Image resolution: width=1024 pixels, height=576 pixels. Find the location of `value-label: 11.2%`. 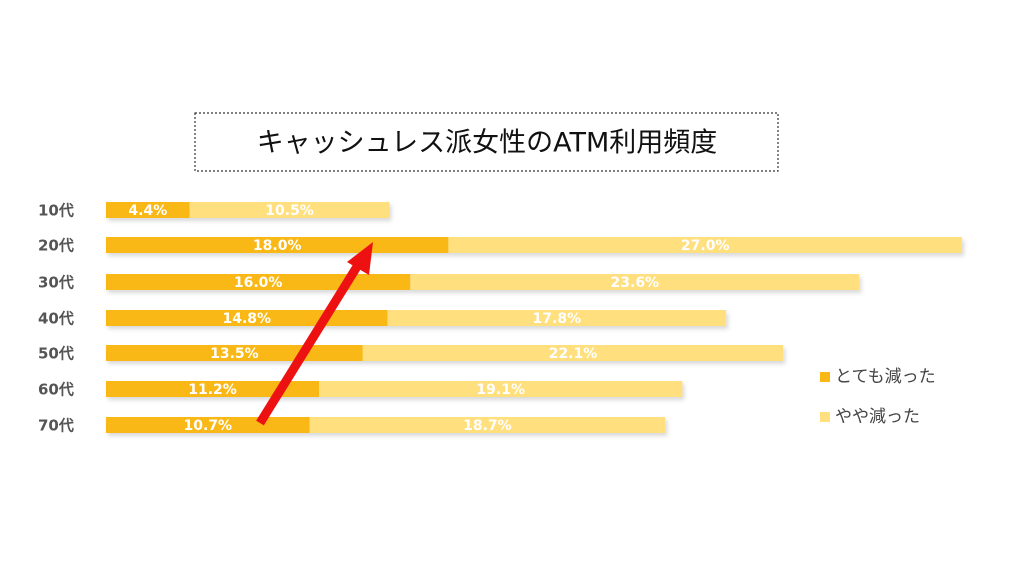

value-label: 11.2% is located at coordinates (212, 390).